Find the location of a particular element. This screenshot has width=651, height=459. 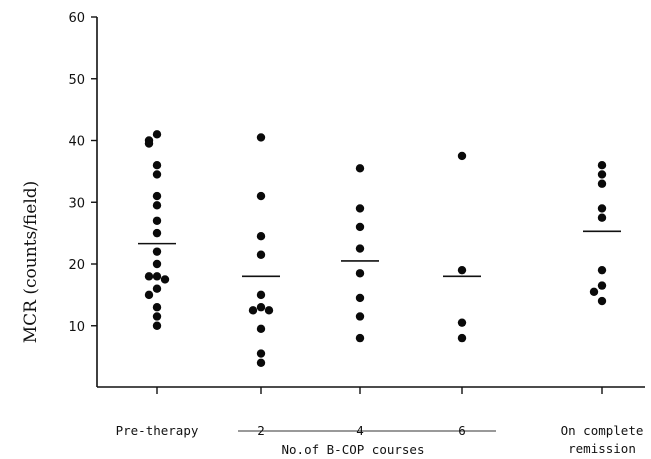

y-tick-label: 20 is located at coordinates (76, 265).